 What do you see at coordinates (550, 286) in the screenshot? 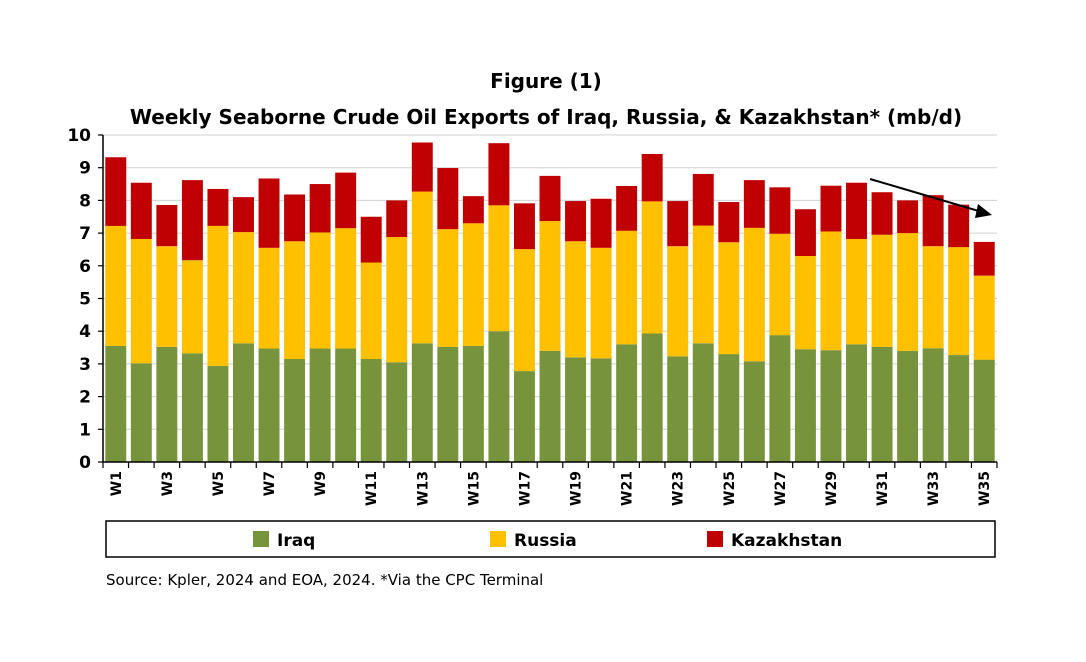
I see `bar-russia-w18` at bounding box center [550, 286].